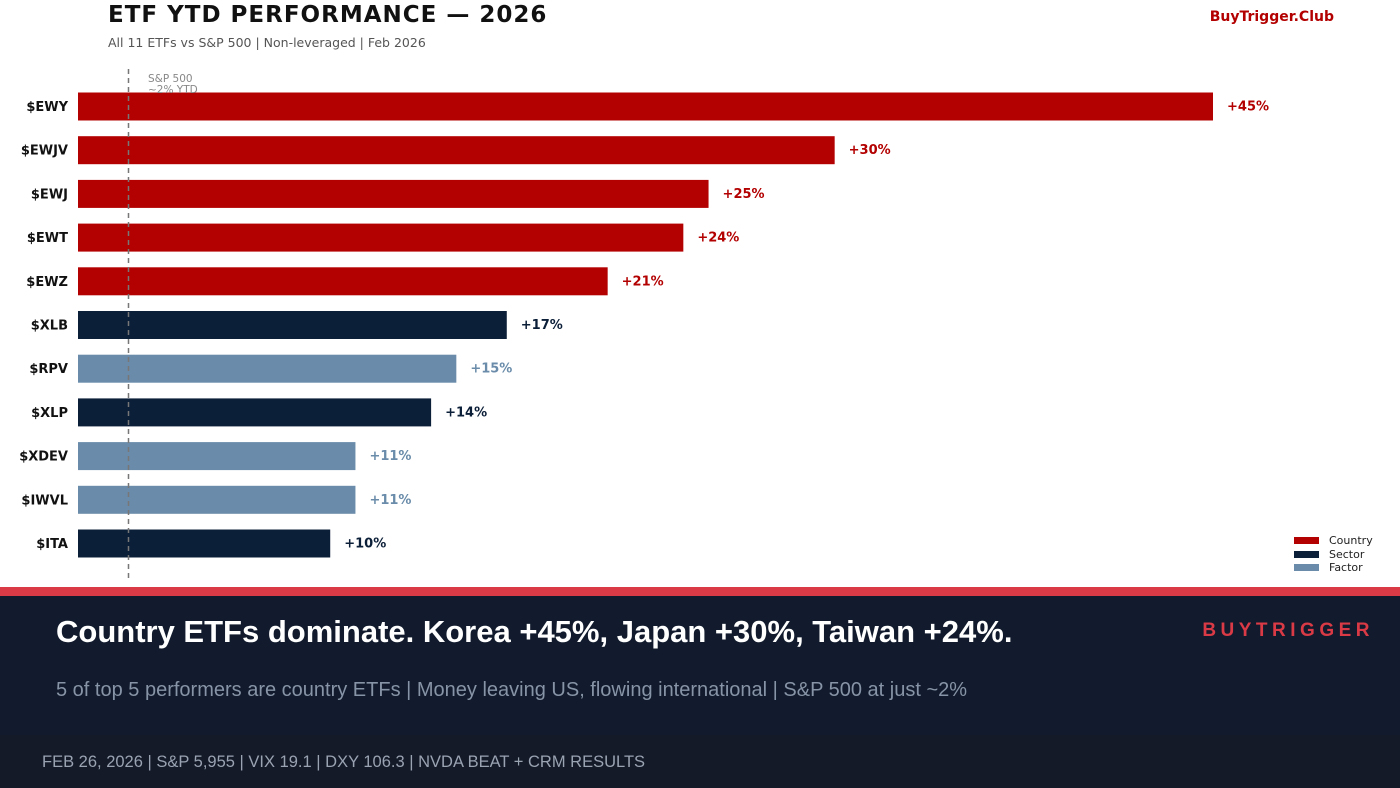 This screenshot has width=1400, height=788. I want to click on tick-label-ewt: $EWT, so click(47, 238).